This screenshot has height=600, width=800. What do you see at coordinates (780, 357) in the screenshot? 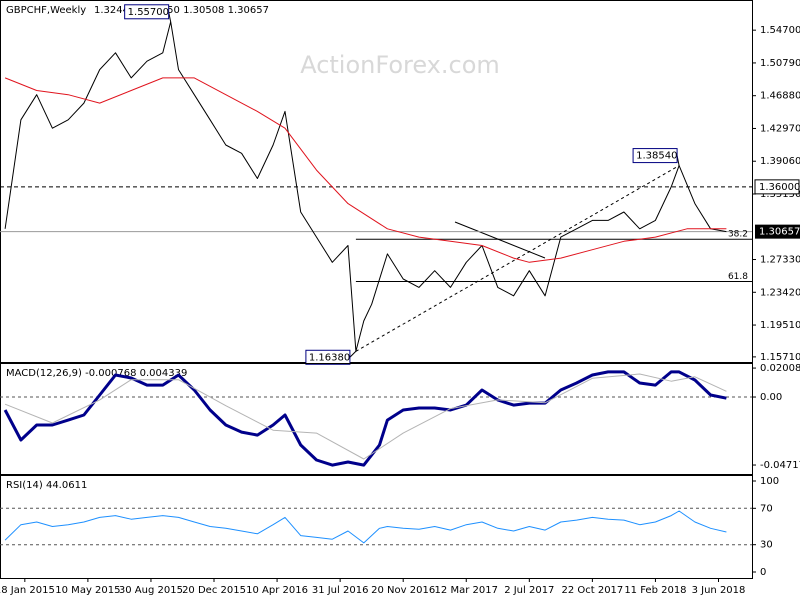
I see `y-tick-label: 1.15710` at bounding box center [780, 357].